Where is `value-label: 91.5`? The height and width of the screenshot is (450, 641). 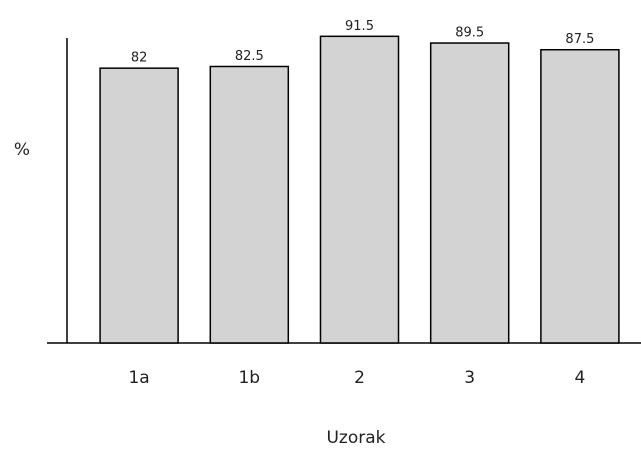 value-label: 91.5 is located at coordinates (359, 26).